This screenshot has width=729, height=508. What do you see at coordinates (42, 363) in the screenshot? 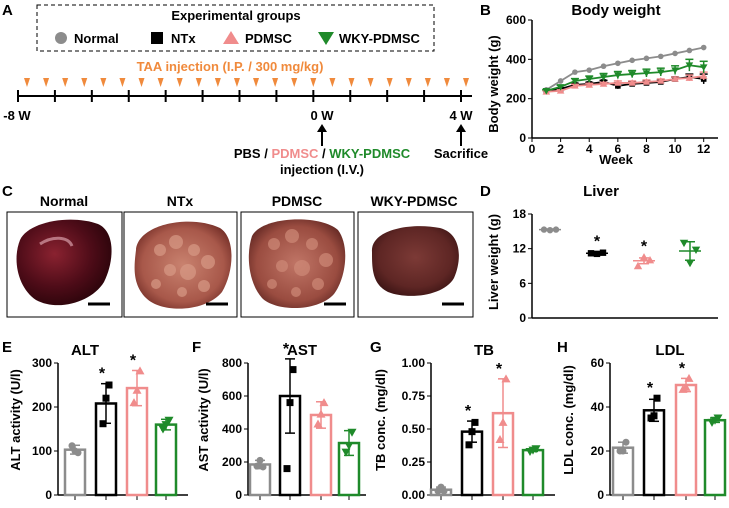
I see `y-tick-label: 300` at bounding box center [42, 363].